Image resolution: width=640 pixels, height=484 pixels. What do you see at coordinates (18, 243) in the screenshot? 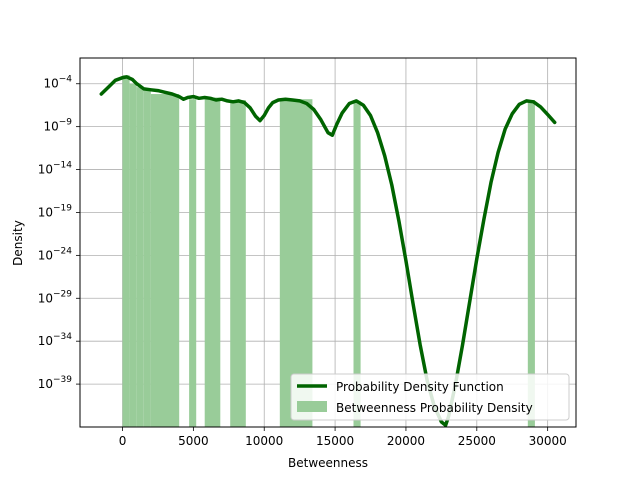
I see `y-axis-label: Density` at bounding box center [18, 243].